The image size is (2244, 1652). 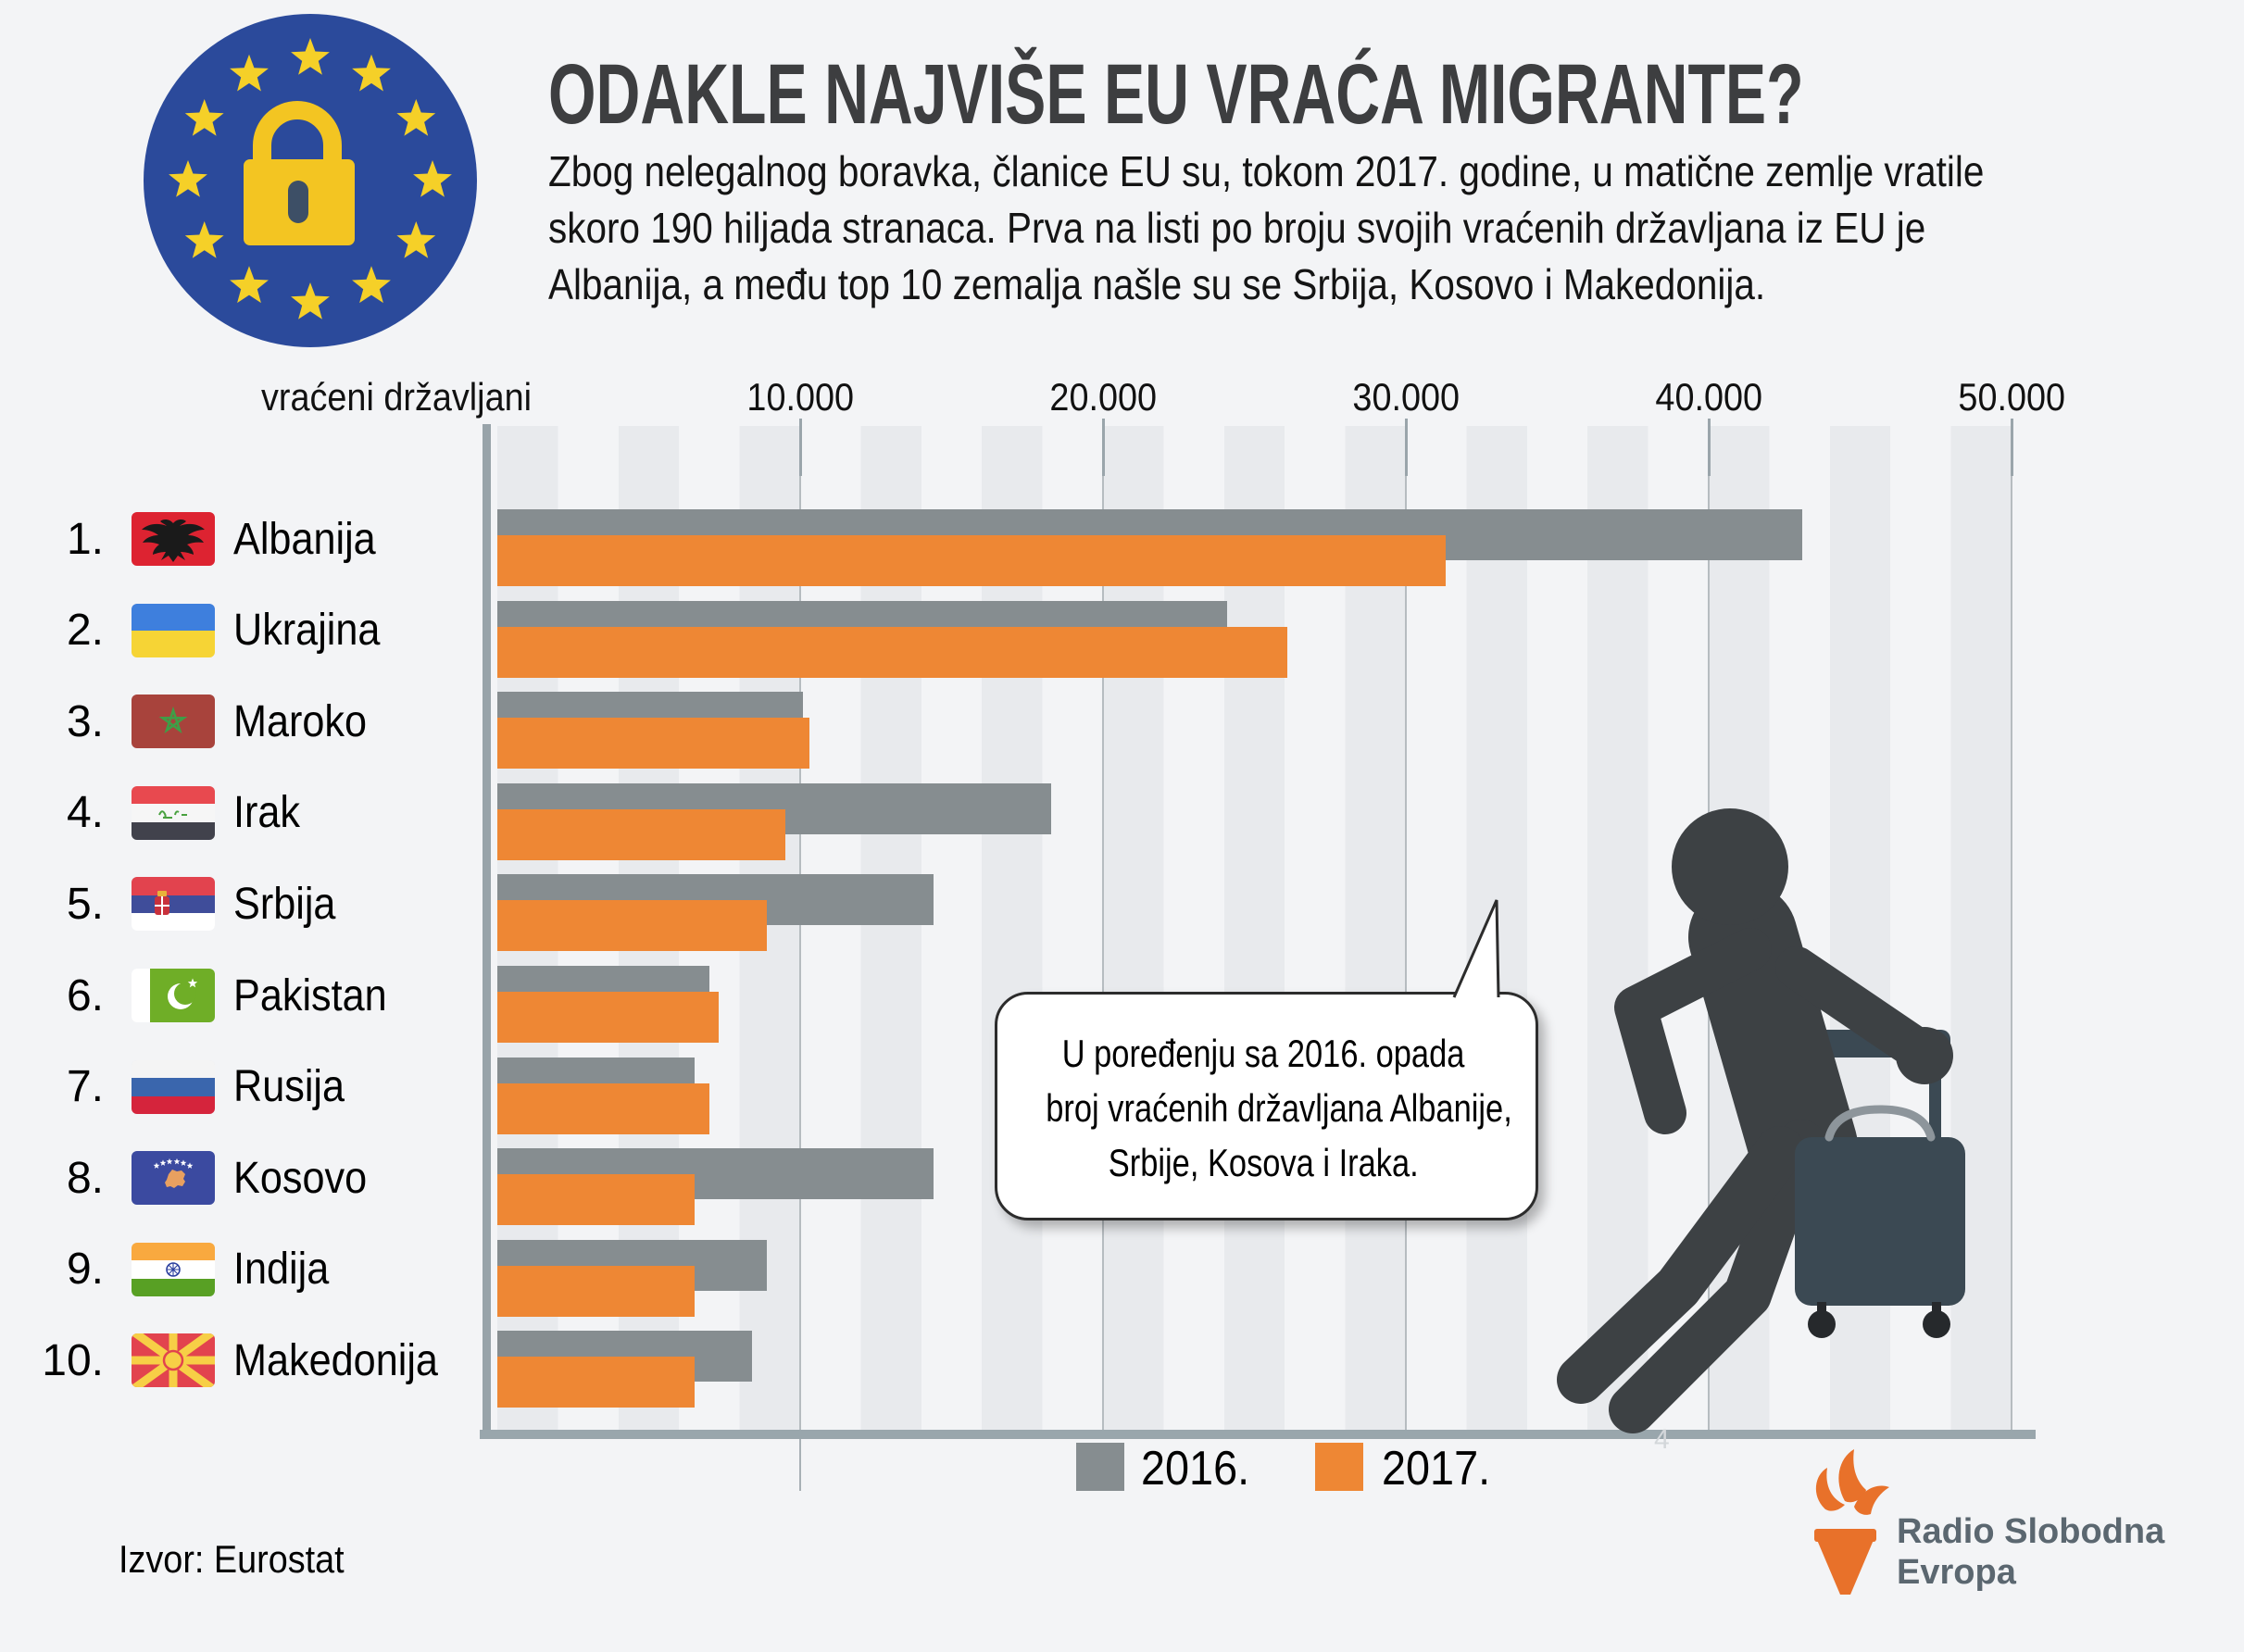 I want to click on flag-iraq-icon, so click(x=173, y=812).